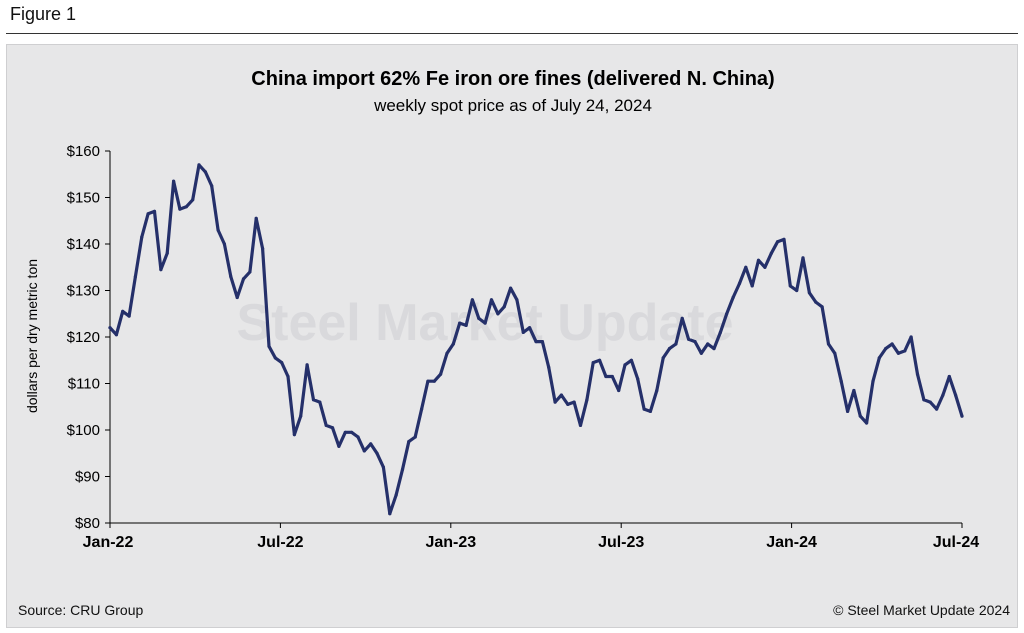 This screenshot has width=1024, height=633. What do you see at coordinates (83, 151) in the screenshot?
I see `y-tick-label: $160` at bounding box center [83, 151].